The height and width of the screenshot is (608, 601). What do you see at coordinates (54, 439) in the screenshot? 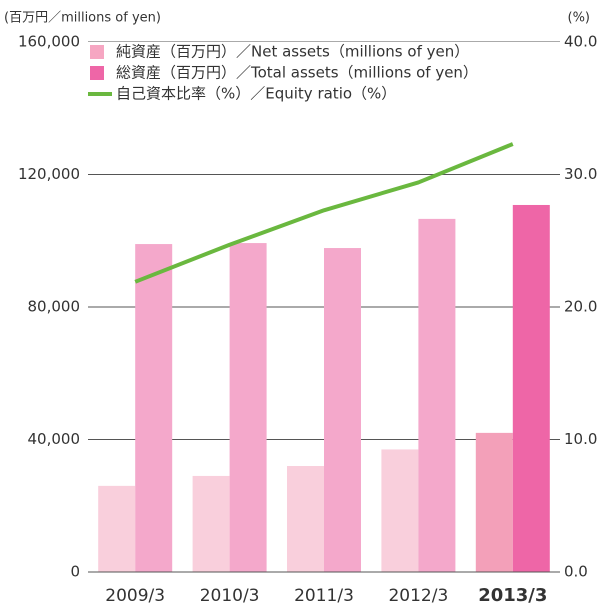
I see `y-tick-label: 40,000` at bounding box center [54, 439].